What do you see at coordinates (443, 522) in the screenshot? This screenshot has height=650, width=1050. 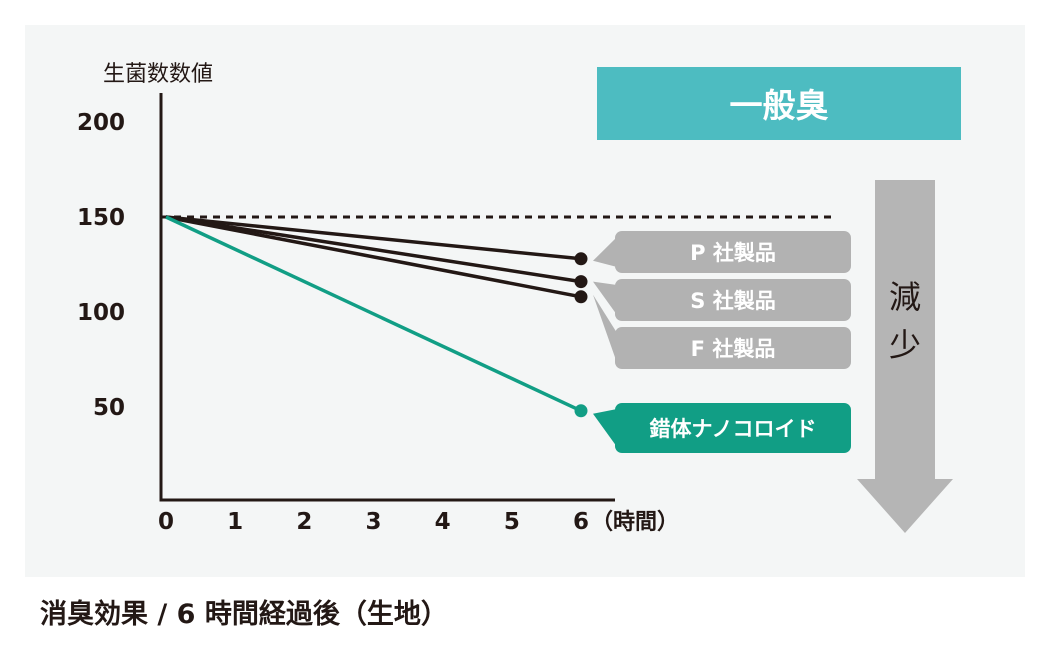 I see `x-tick-label: 4` at bounding box center [443, 522].